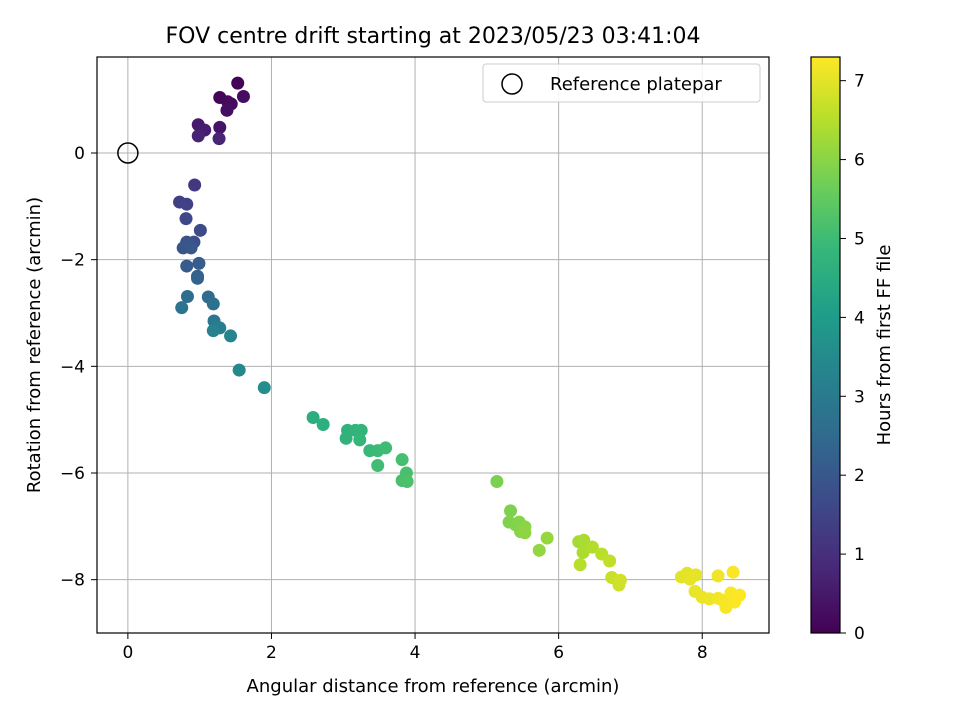  I want to click on colorbar-tick-label: 2, so click(859, 476).